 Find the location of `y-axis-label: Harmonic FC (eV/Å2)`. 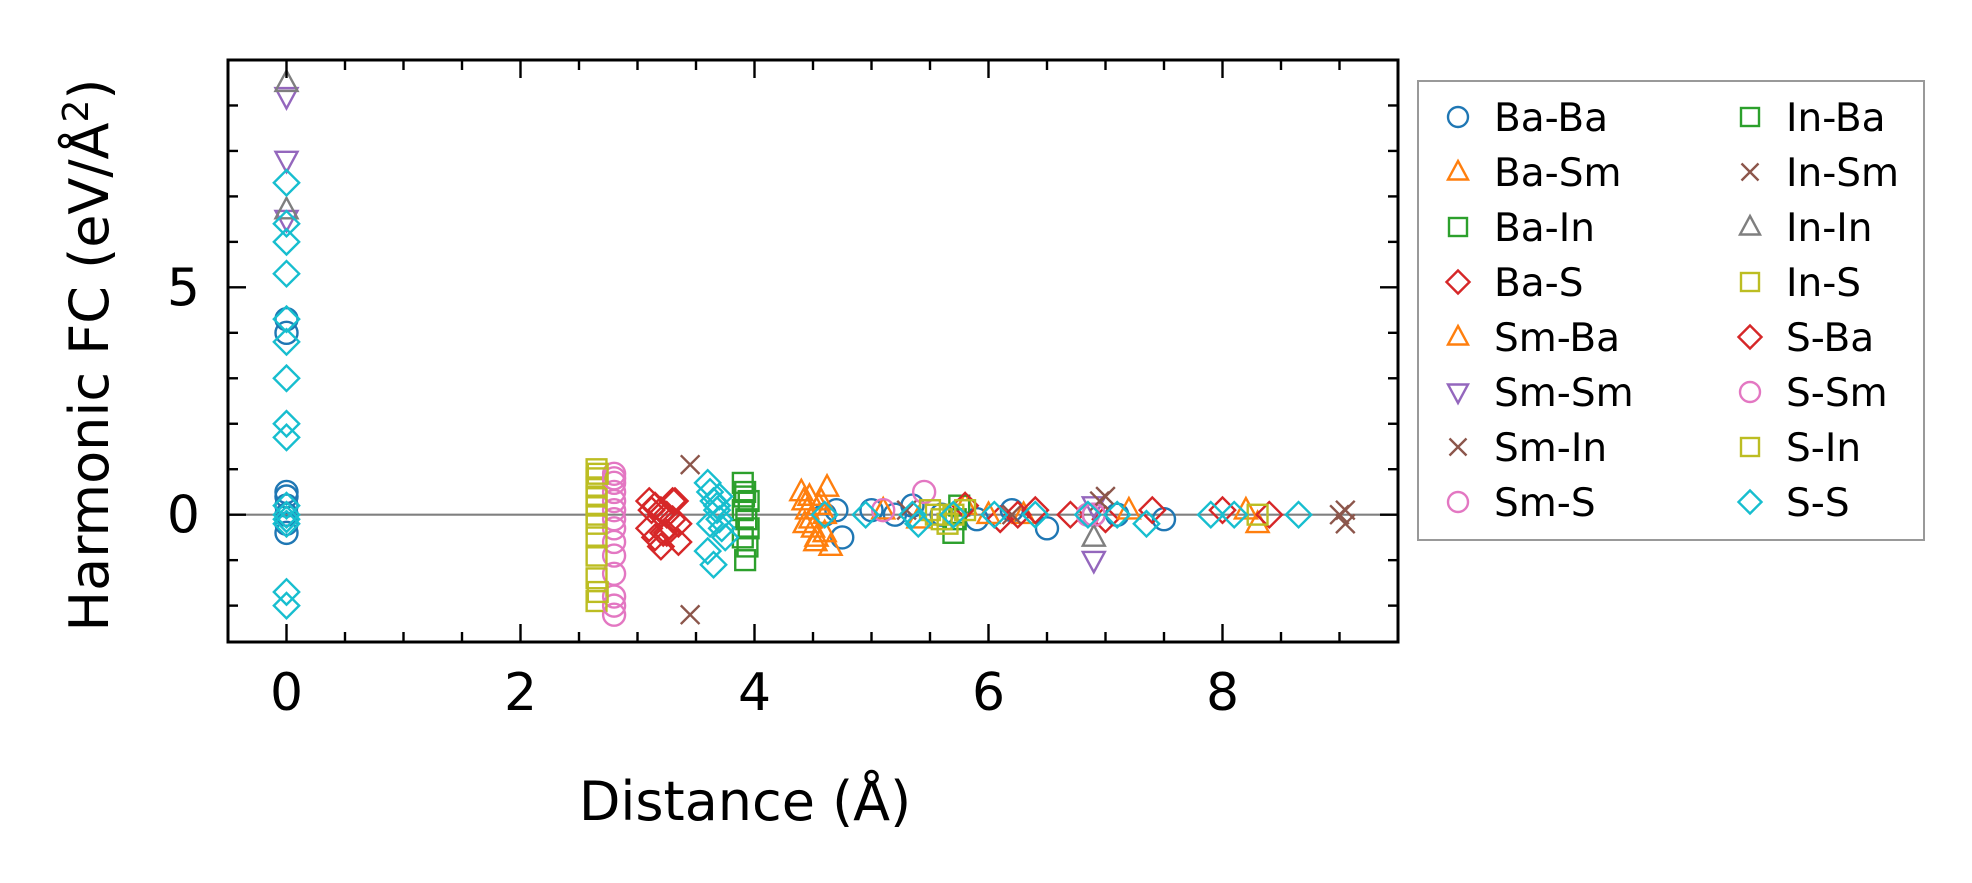

y-axis-label: Harmonic FC (eV/Å2) is located at coordinates (89, 355).